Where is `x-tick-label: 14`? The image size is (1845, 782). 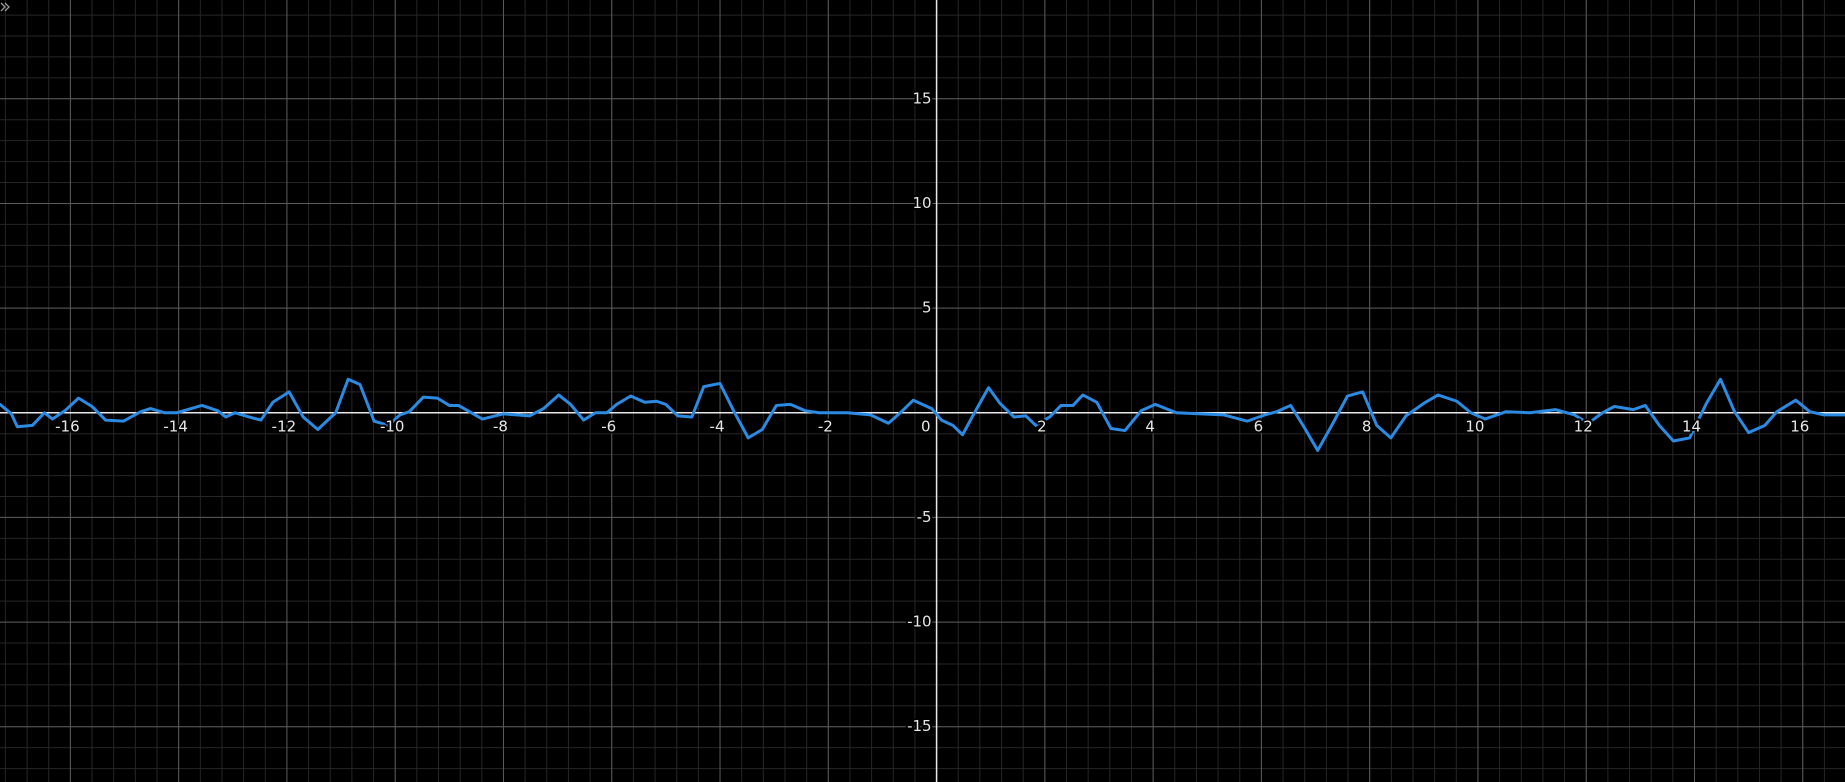 x-tick-label: 14 is located at coordinates (1691, 426).